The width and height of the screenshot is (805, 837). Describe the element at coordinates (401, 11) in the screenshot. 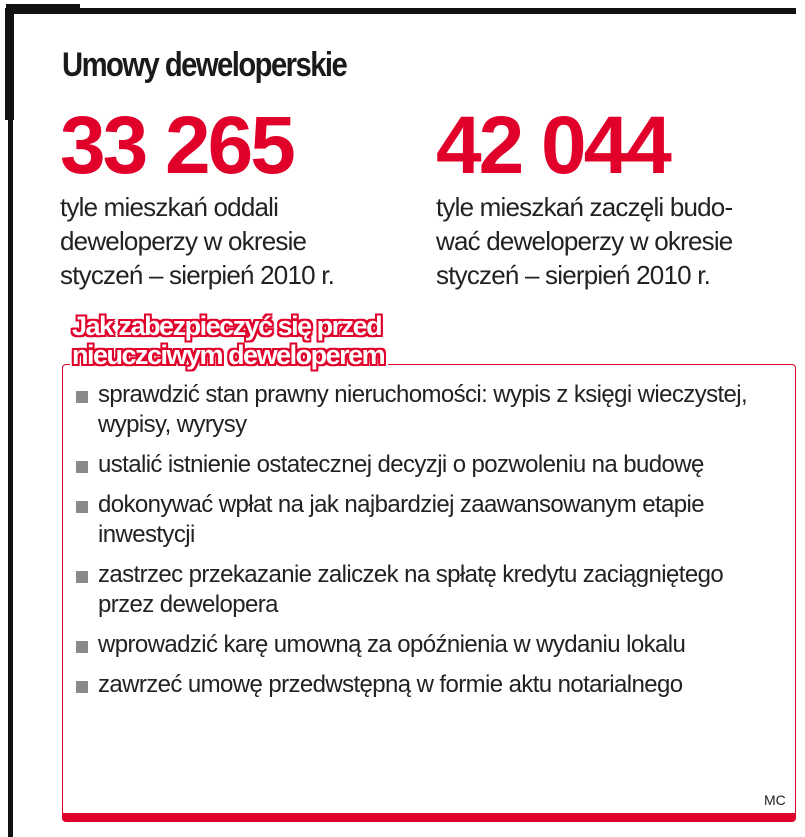

I see `frame-top-rule` at that location.